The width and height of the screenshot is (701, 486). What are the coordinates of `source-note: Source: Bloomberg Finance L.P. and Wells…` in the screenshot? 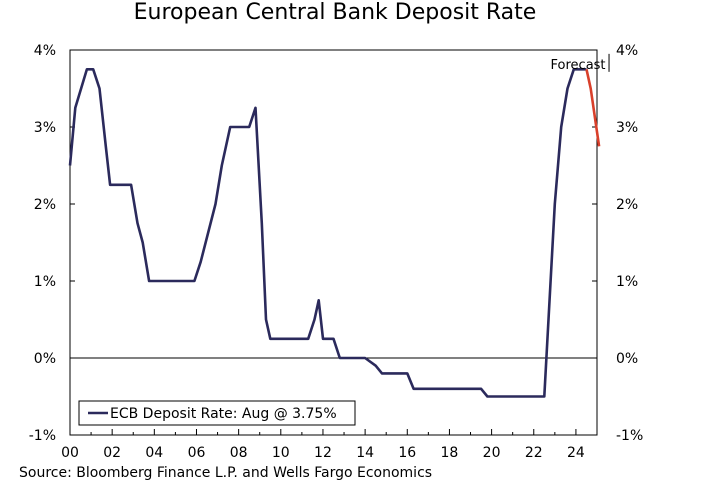 It's located at (226, 473).